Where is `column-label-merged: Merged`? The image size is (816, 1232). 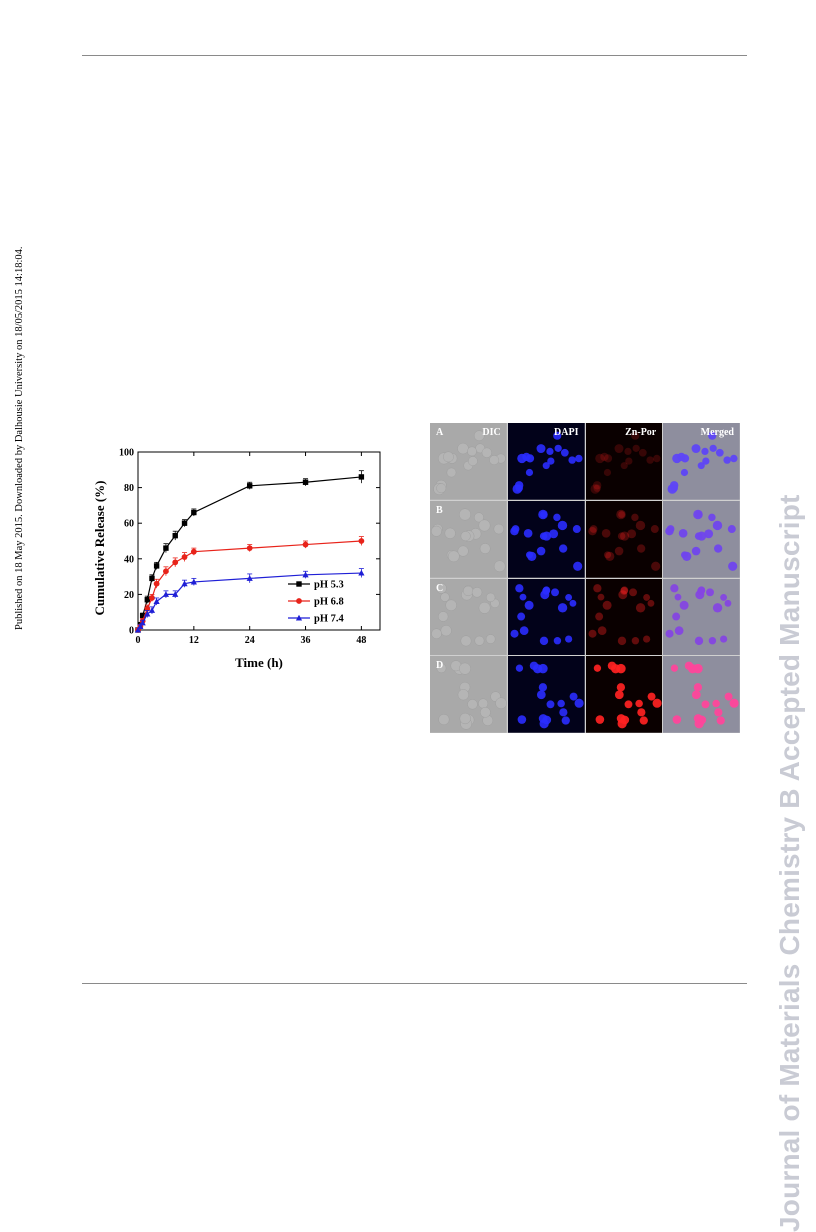 column-label-merged: Merged is located at coordinates (717, 432).